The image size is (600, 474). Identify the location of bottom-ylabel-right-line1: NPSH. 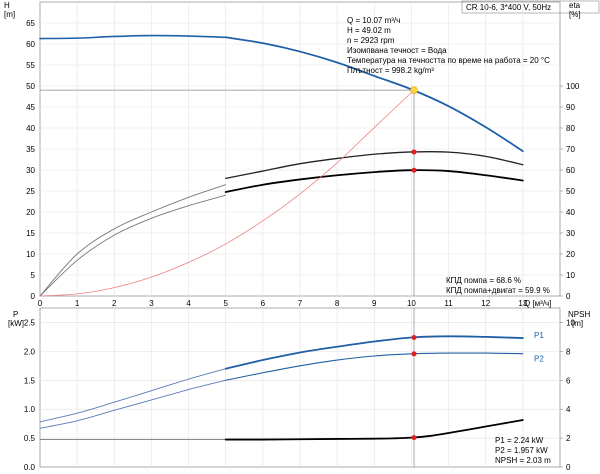
(579, 314).